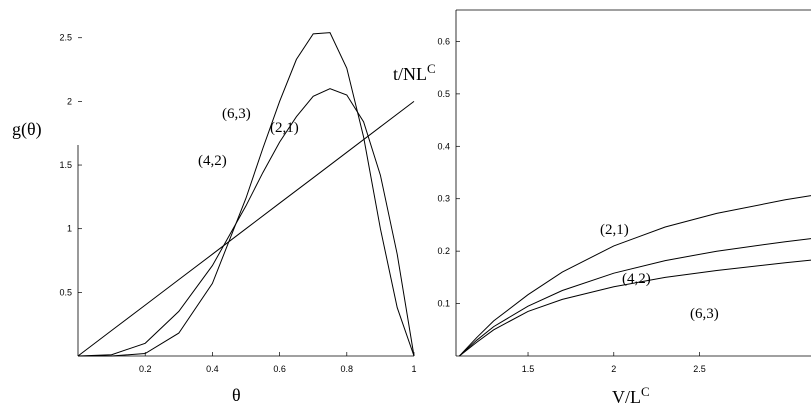 The width and height of the screenshot is (811, 409). Describe the element at coordinates (284, 128) in the screenshot. I see `left-series-label: (2,1)` at that location.